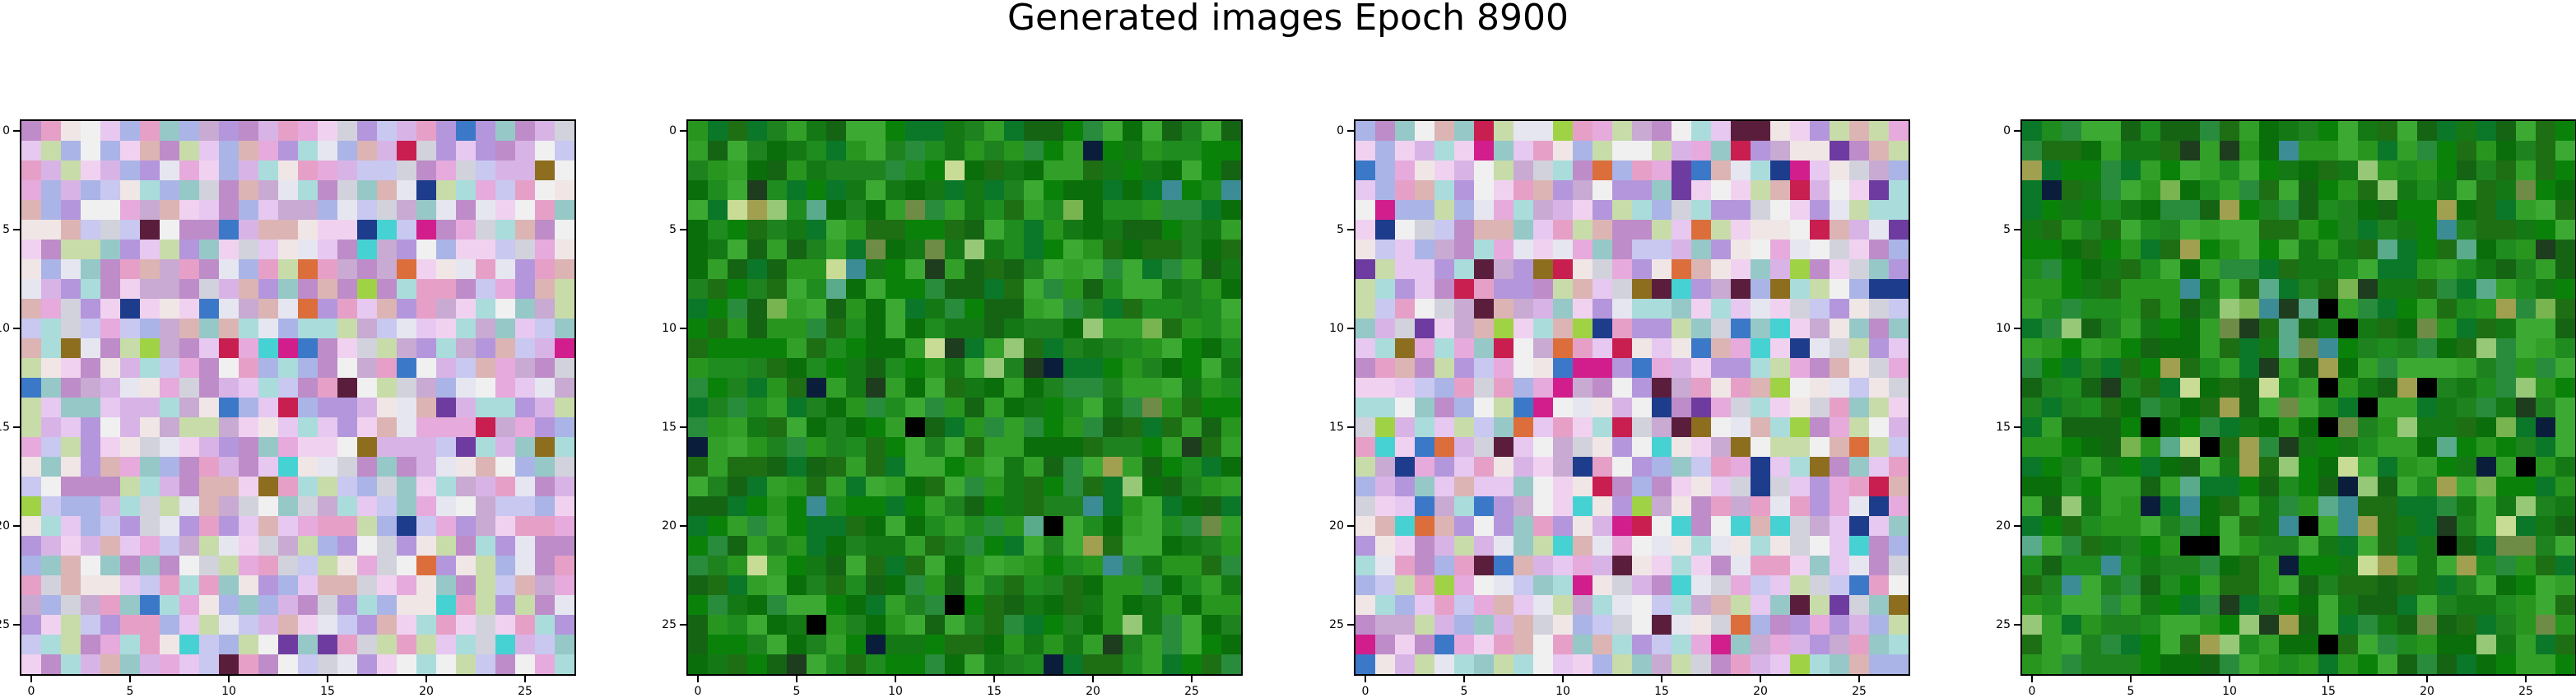  Describe the element at coordinates (2525, 691) in the screenshot. I see `x-tick-label: 25` at that location.